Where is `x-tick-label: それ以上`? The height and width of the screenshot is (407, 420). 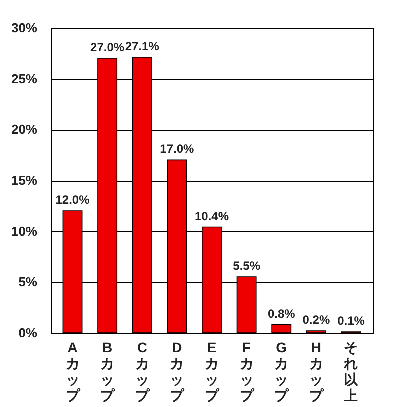
x-tick-label: それ以上 is located at coordinates (351, 372).